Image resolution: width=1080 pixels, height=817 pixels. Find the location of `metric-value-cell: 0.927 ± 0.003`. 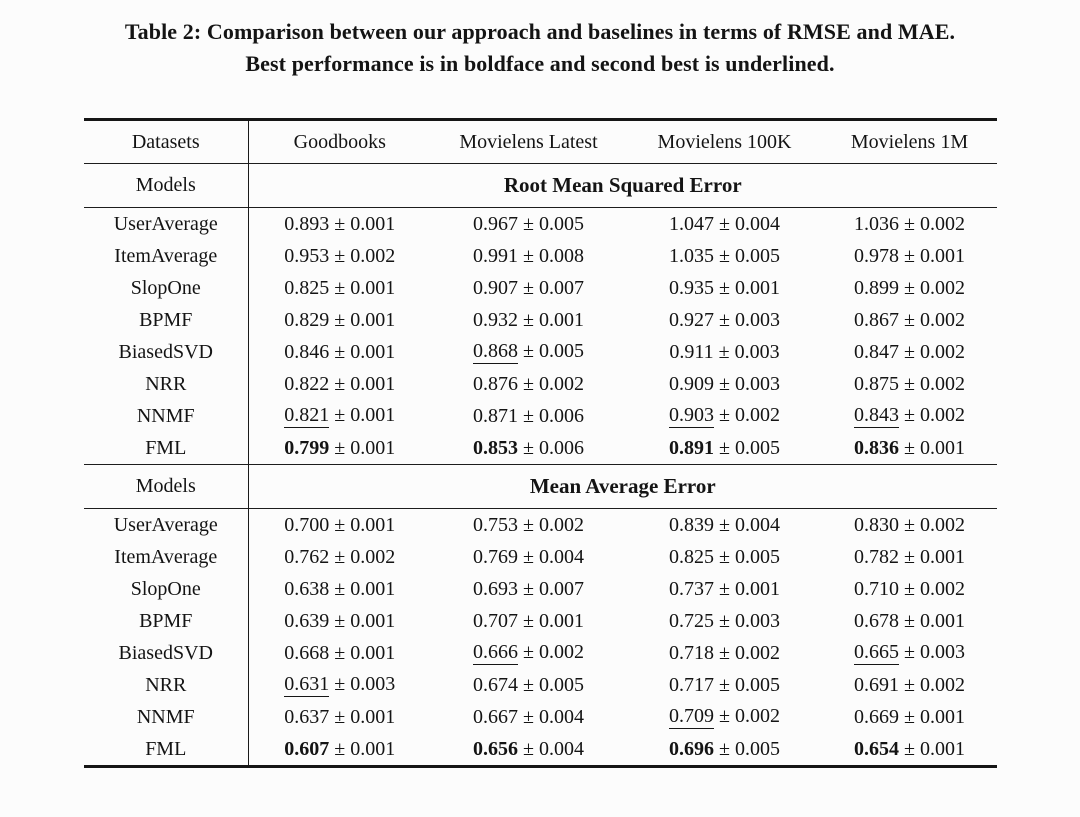

metric-value-cell: 0.927 ± 0.003 is located at coordinates (725, 320).